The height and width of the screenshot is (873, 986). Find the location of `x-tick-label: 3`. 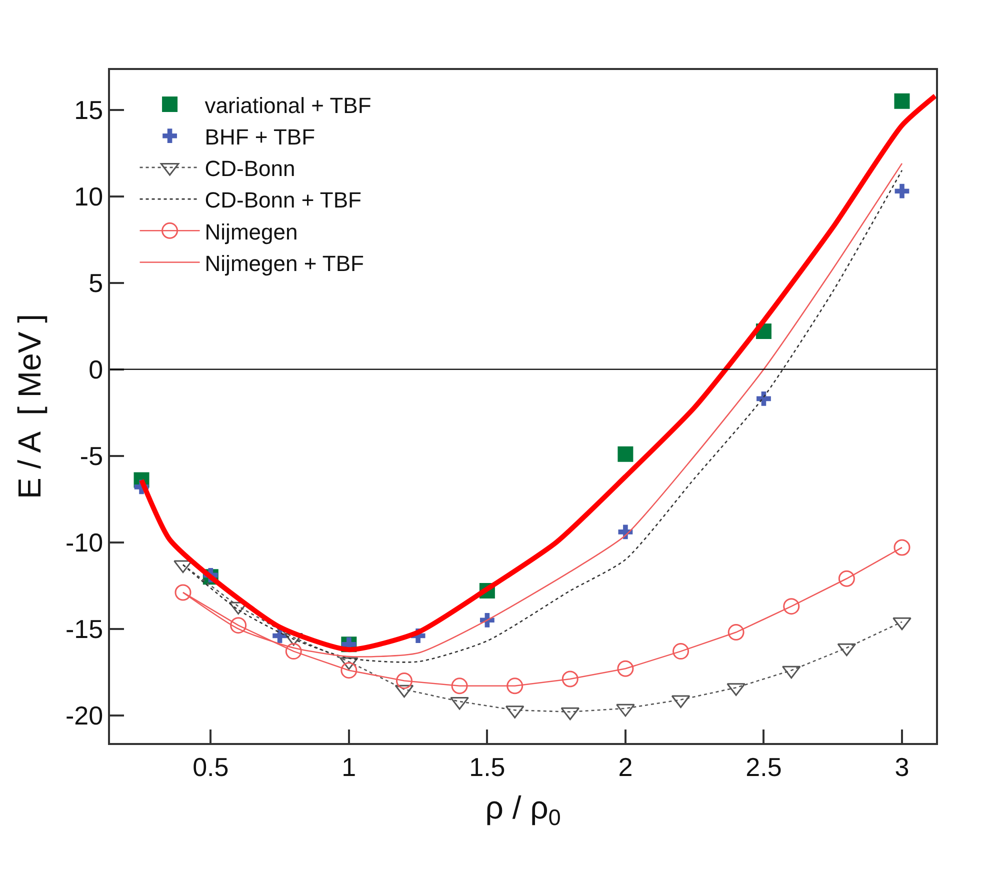

x-tick-label: 3 is located at coordinates (902, 767).